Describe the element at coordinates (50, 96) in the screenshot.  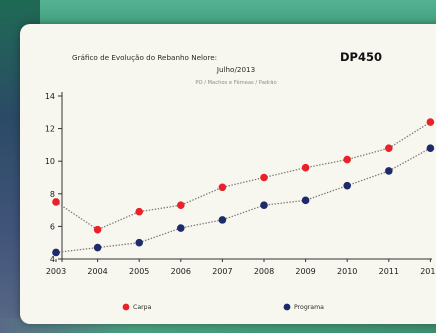
I see `y-tick-label: 14` at that location.